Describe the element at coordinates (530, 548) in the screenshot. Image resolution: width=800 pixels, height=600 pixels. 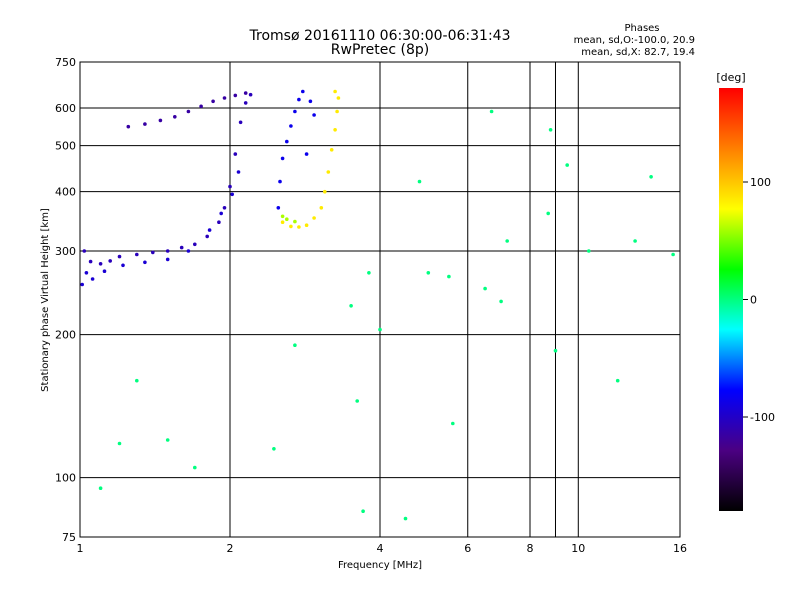
I see `x-tick-label: 8` at that location.